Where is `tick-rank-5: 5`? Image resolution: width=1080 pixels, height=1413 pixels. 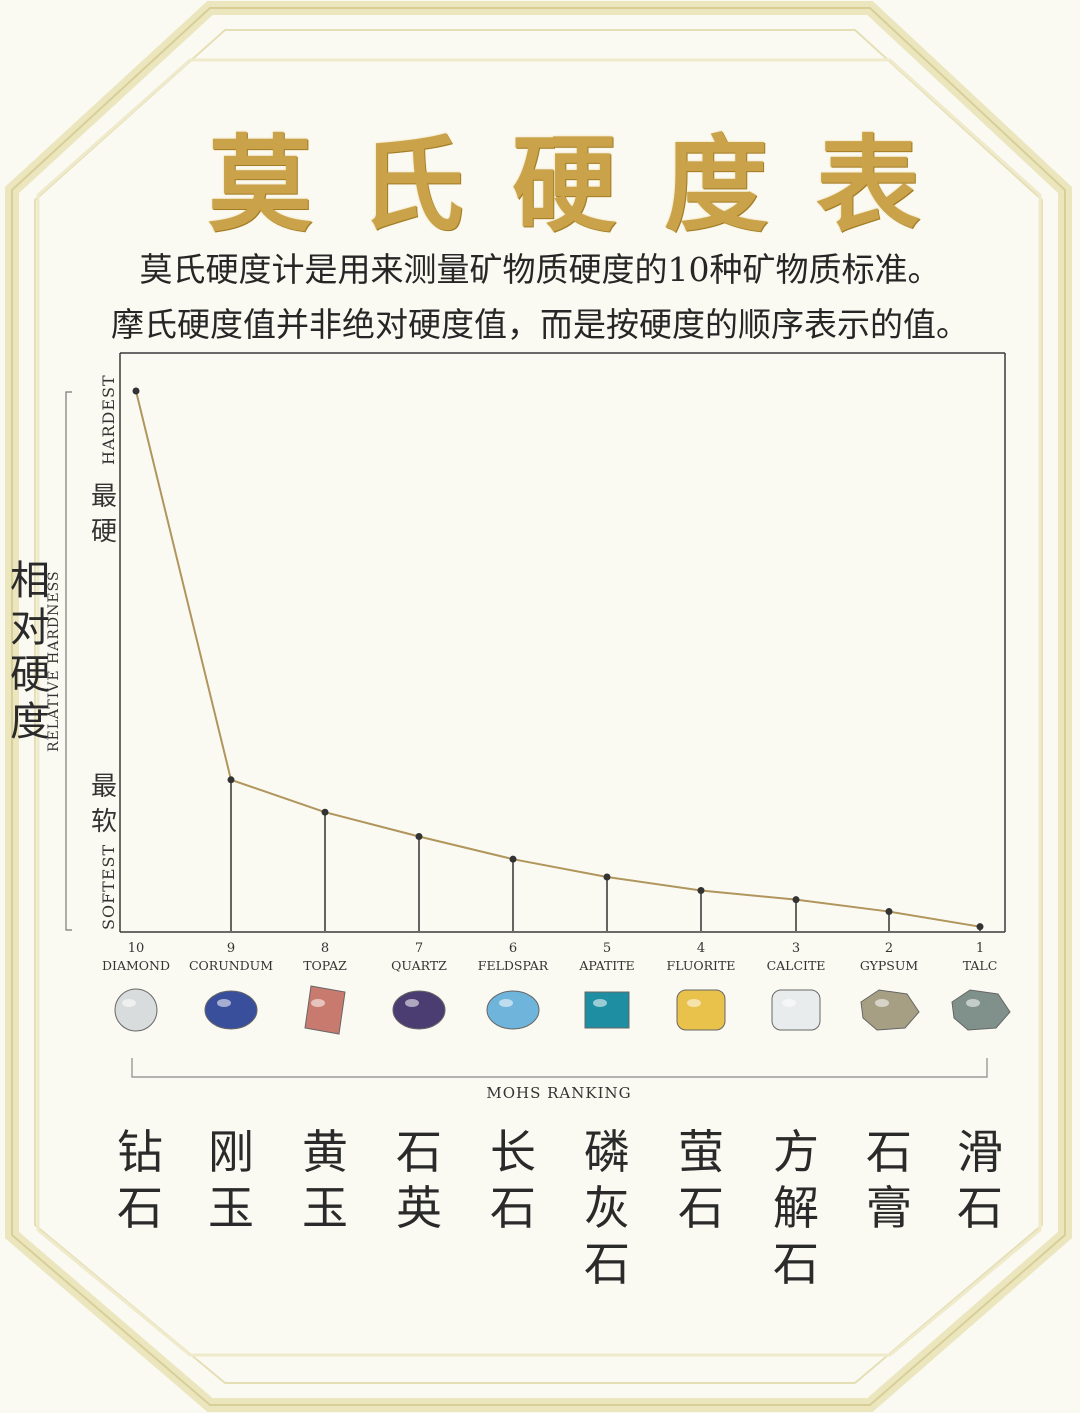
tick-rank-5: 5 is located at coordinates (607, 948).